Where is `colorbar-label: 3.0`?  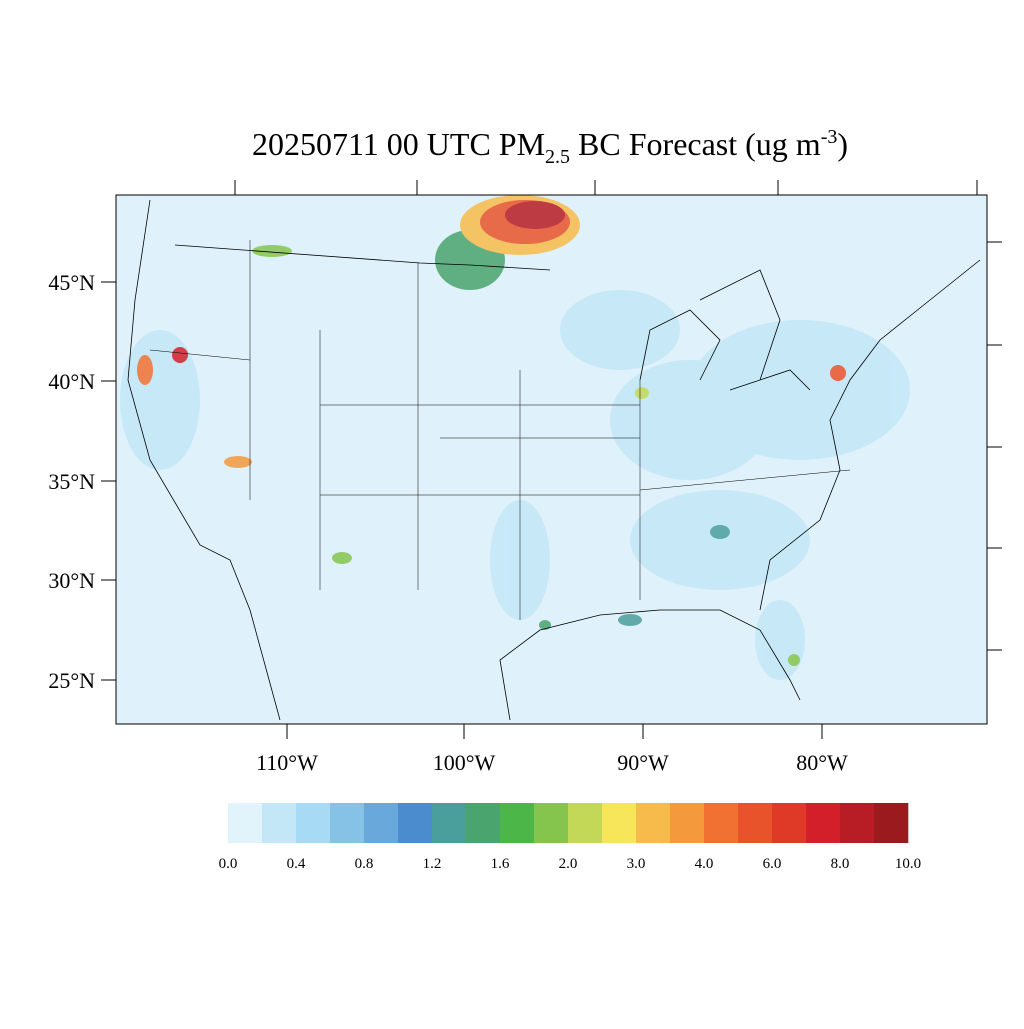 colorbar-label: 3.0 is located at coordinates (636, 864).